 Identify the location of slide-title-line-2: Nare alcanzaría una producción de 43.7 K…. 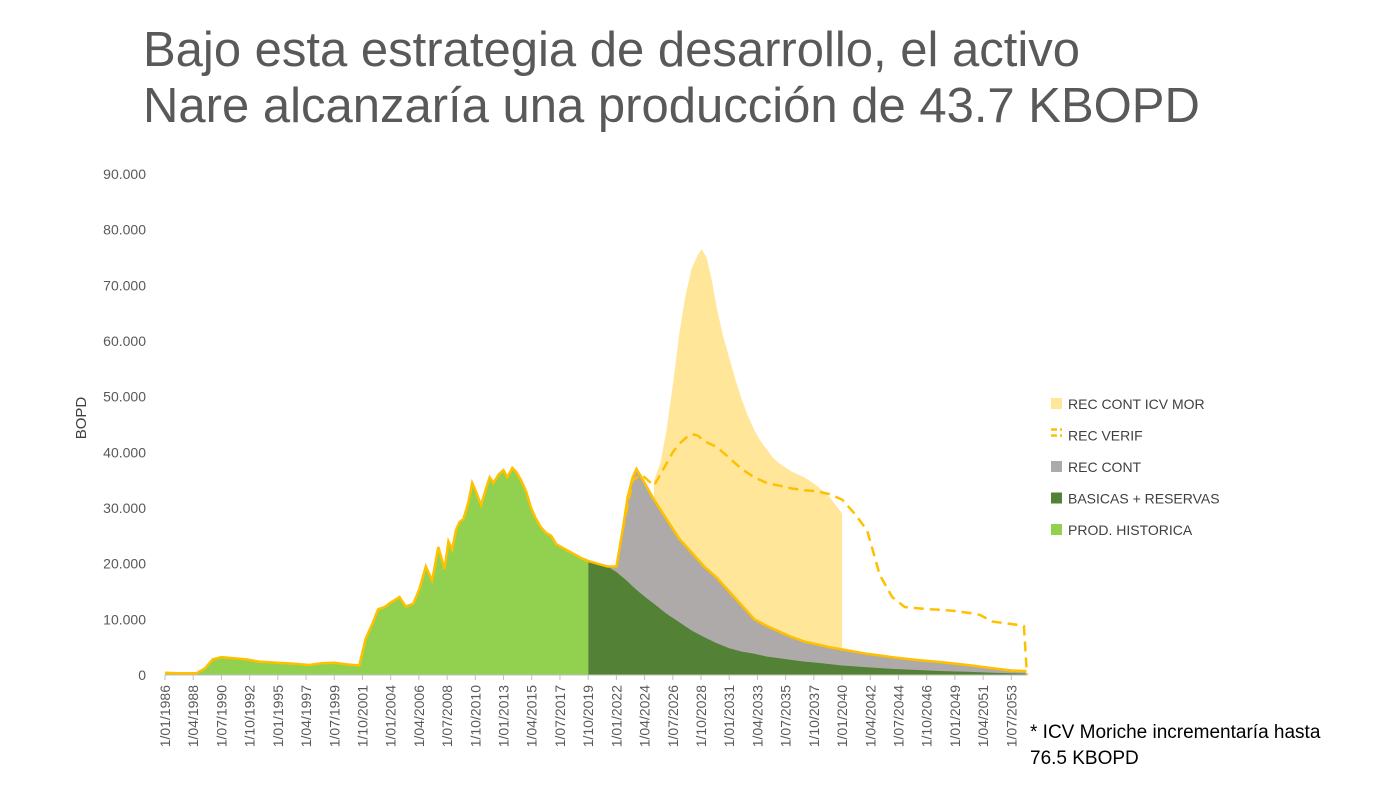
(671, 106).